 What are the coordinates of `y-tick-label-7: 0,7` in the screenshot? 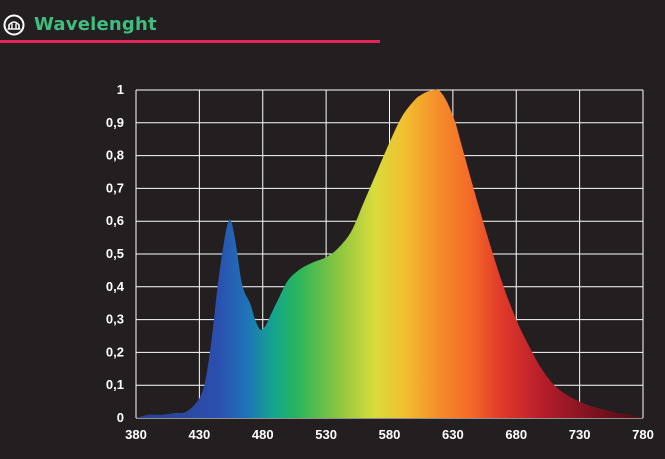 It's located at (115, 187).